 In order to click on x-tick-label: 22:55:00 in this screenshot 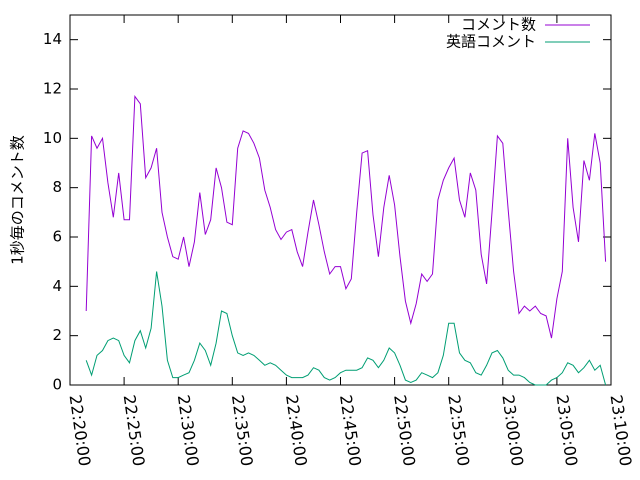, I will do `click(458, 431)`.